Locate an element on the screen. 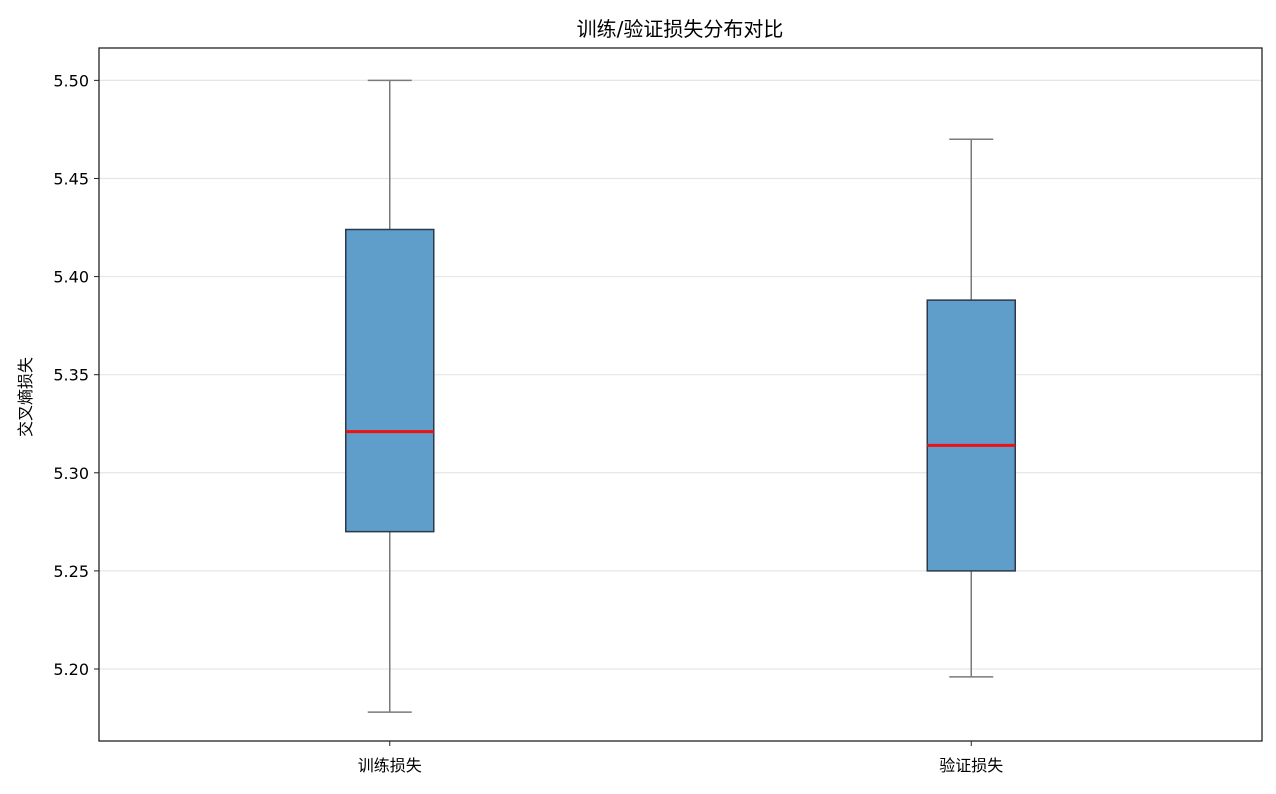 The height and width of the screenshot is (794, 1276). y-tick-label: 5.30 is located at coordinates (71, 473).